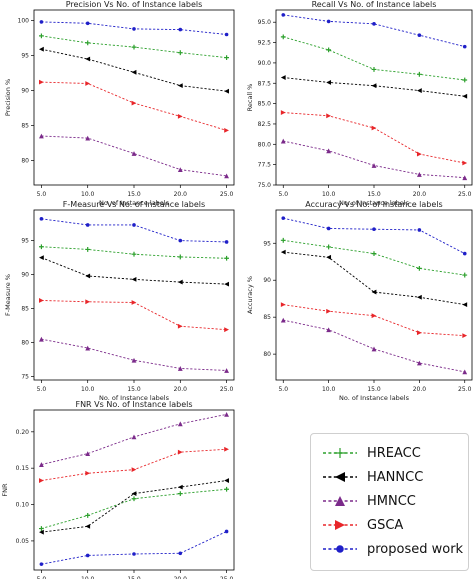  I want to click on plot-frame, so click(134, 97).